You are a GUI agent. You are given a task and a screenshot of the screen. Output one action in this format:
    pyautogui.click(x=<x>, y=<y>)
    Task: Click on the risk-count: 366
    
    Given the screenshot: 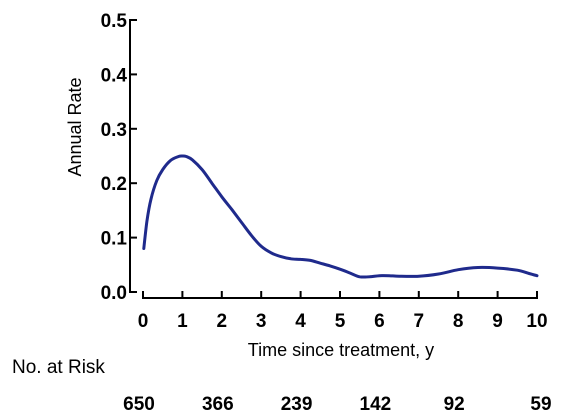 What is the action you would take?
    pyautogui.click(x=217, y=404)
    